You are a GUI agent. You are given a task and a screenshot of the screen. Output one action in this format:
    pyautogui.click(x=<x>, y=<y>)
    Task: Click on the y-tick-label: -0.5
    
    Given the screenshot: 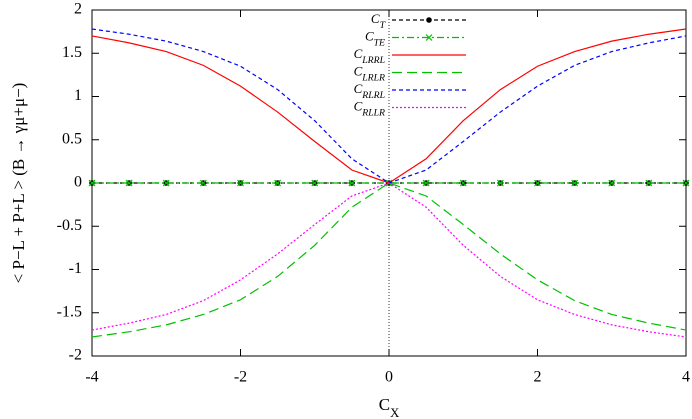 What is the action you would take?
    pyautogui.click(x=69, y=225)
    